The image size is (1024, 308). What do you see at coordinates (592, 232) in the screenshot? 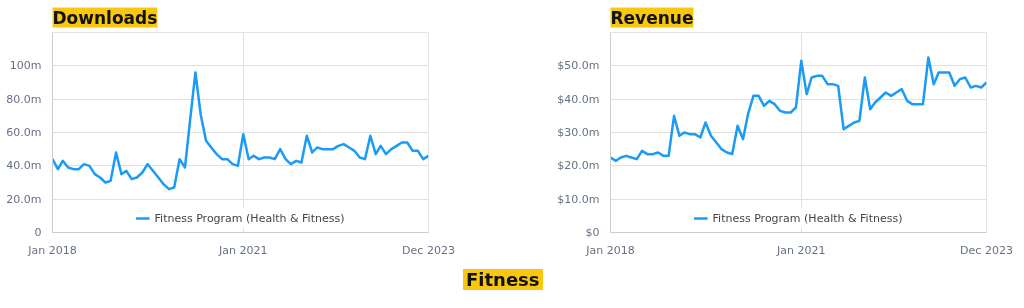
I see `y-tick-label: $0` at bounding box center [592, 232].